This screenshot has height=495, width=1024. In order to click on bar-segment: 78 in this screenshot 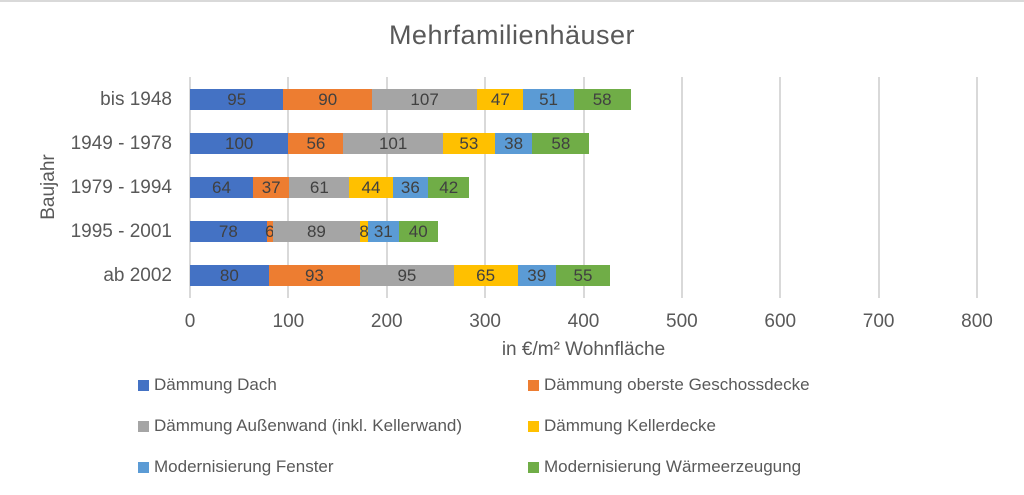, I will do `click(228, 231)`.